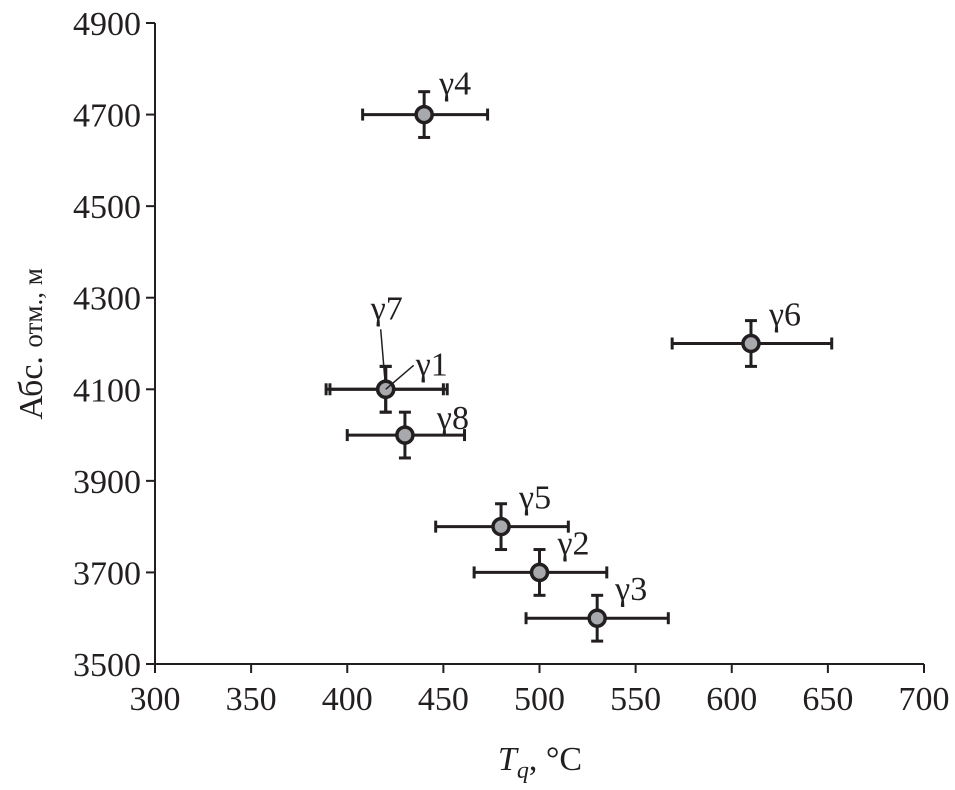 Image resolution: width=955 pixels, height=790 pixels. Describe the element at coordinates (731, 699) in the screenshot. I see `x-tick-label: 600` at that location.